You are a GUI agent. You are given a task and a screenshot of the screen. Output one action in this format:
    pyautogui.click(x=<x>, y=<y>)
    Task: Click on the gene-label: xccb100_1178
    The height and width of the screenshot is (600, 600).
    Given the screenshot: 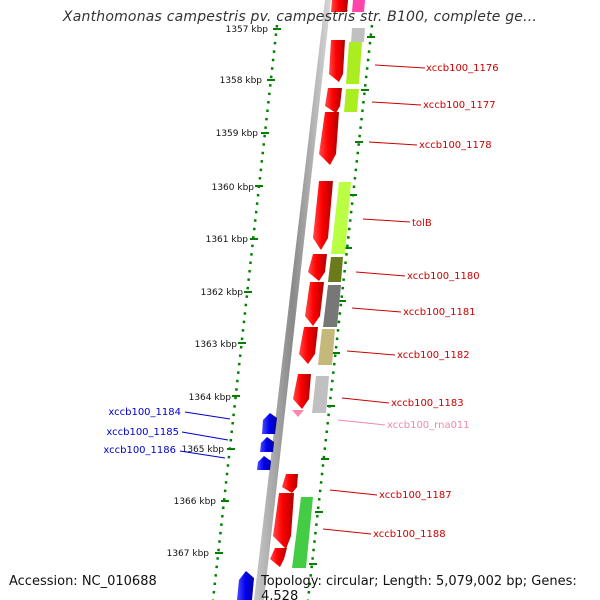 What is the action you would take?
    pyautogui.click(x=455, y=145)
    